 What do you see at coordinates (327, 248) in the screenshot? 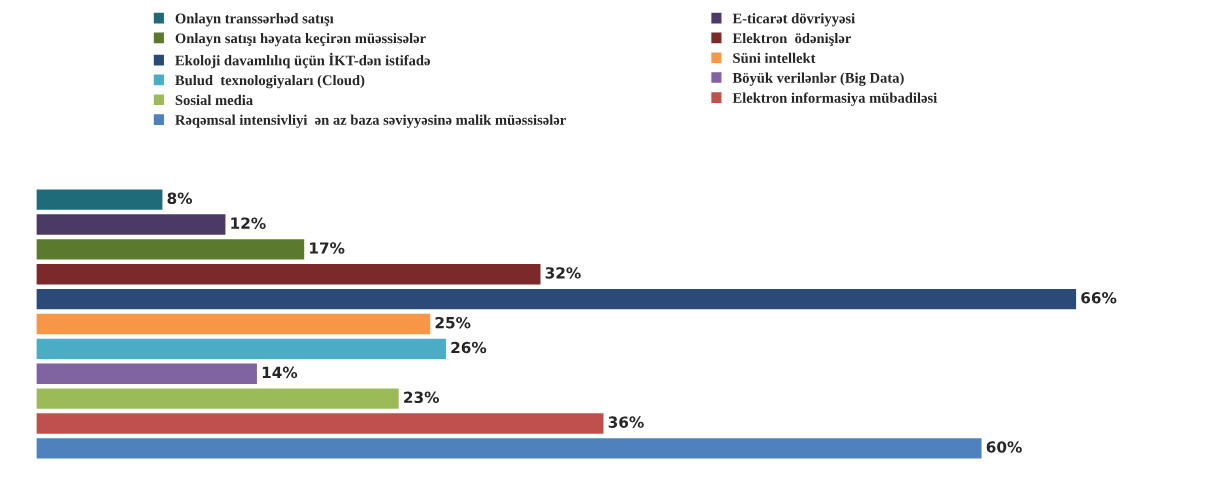
I see `data-label: 17%` at bounding box center [327, 248].